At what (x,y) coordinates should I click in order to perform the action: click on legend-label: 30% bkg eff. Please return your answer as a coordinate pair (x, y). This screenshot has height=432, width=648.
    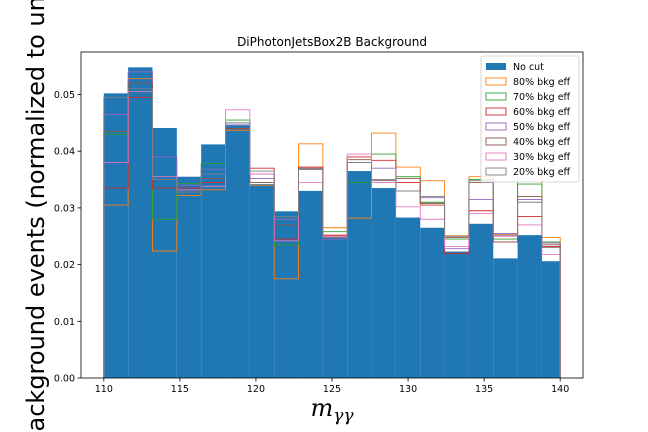
    Looking at the image, I should click on (542, 157).